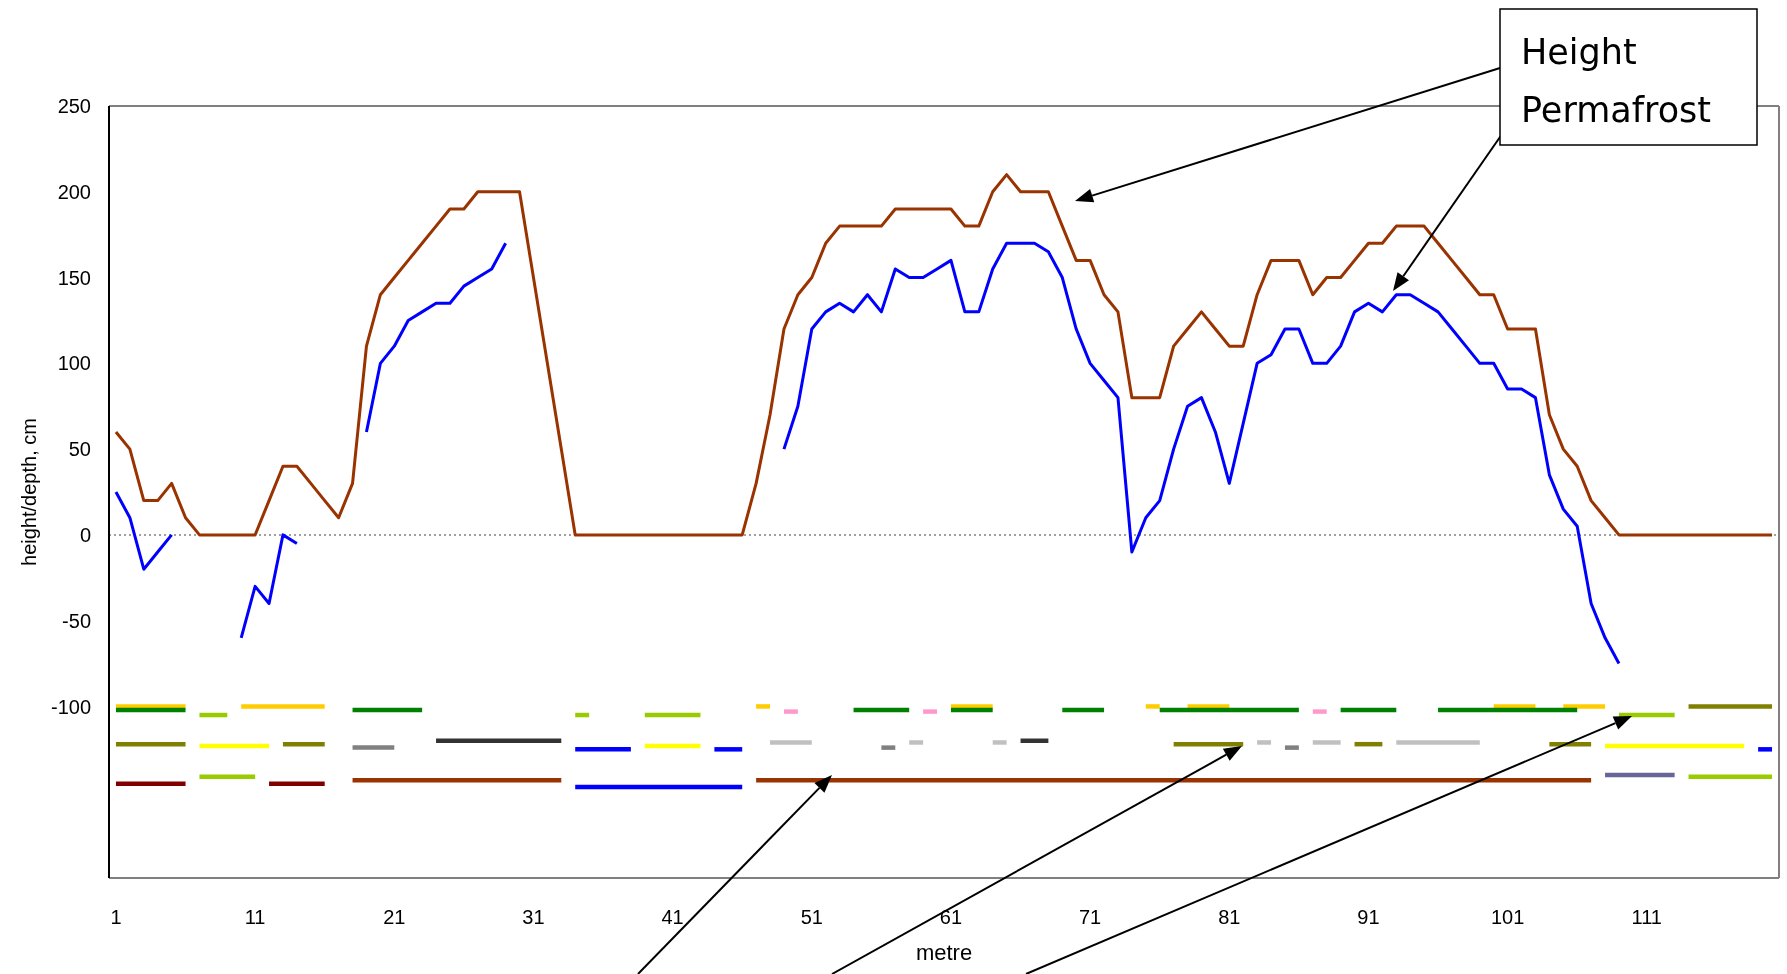 This screenshot has height=974, width=1787. What do you see at coordinates (1579, 52) in the screenshot?
I see `text: Height` at bounding box center [1579, 52].